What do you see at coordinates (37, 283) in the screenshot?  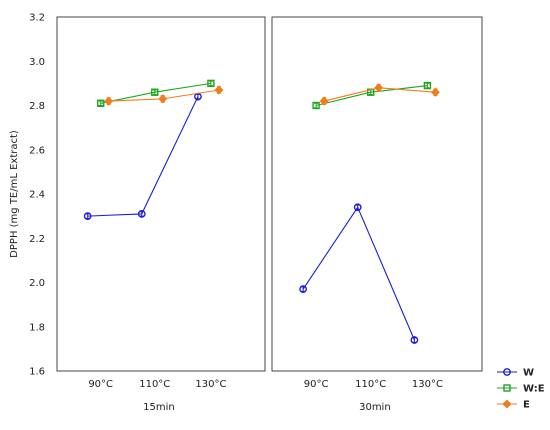 I see `y-tick-label: 2.0` at bounding box center [37, 283].